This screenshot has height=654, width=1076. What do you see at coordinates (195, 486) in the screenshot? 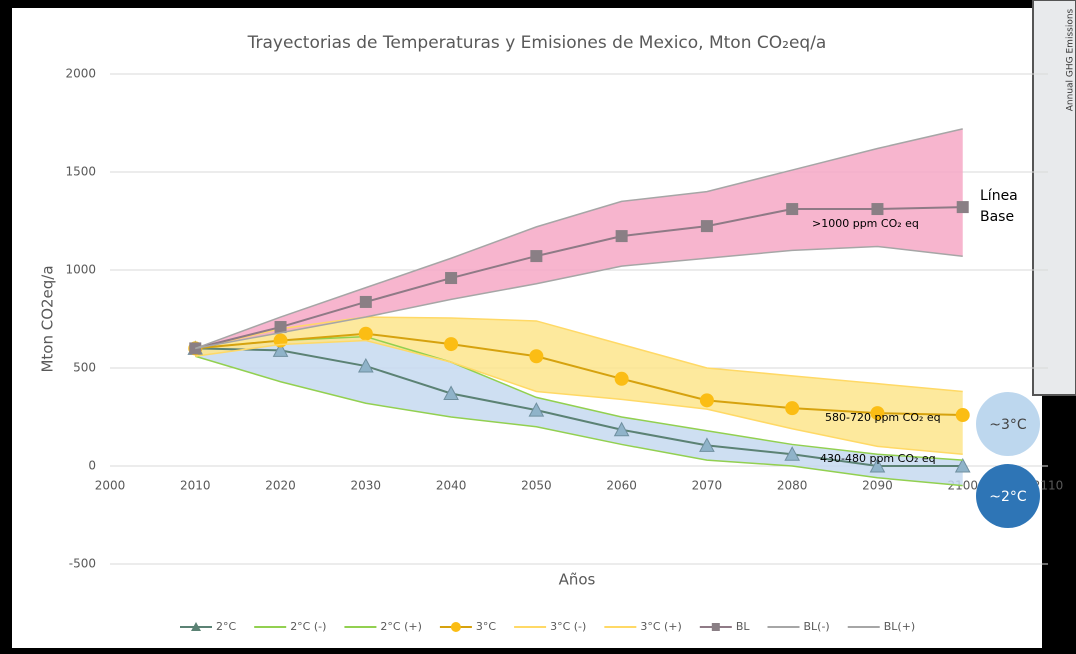
I see `x-tick-label: 2010` at bounding box center [195, 486].